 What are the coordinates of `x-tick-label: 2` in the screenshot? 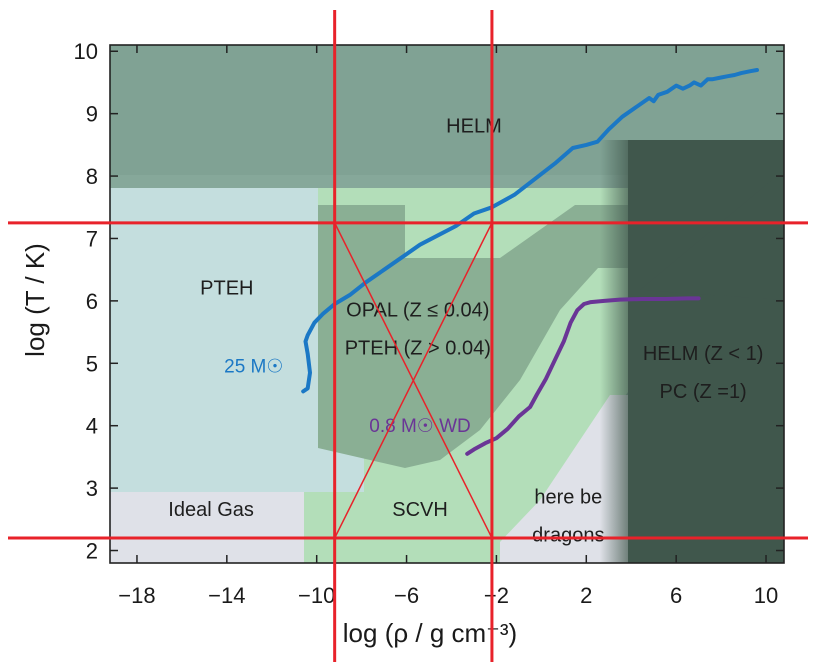 It's located at (586, 595).